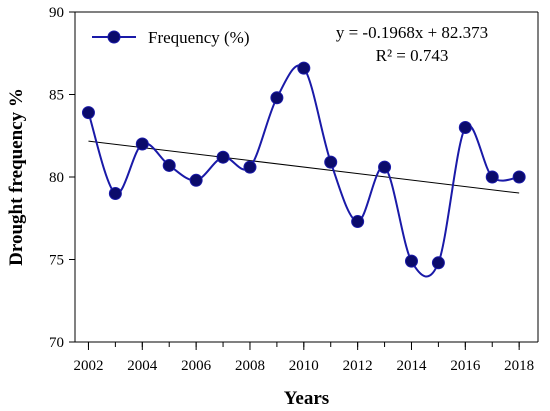  What do you see at coordinates (56, 261) in the screenshot?
I see `y-tick-label: 75` at bounding box center [56, 261].